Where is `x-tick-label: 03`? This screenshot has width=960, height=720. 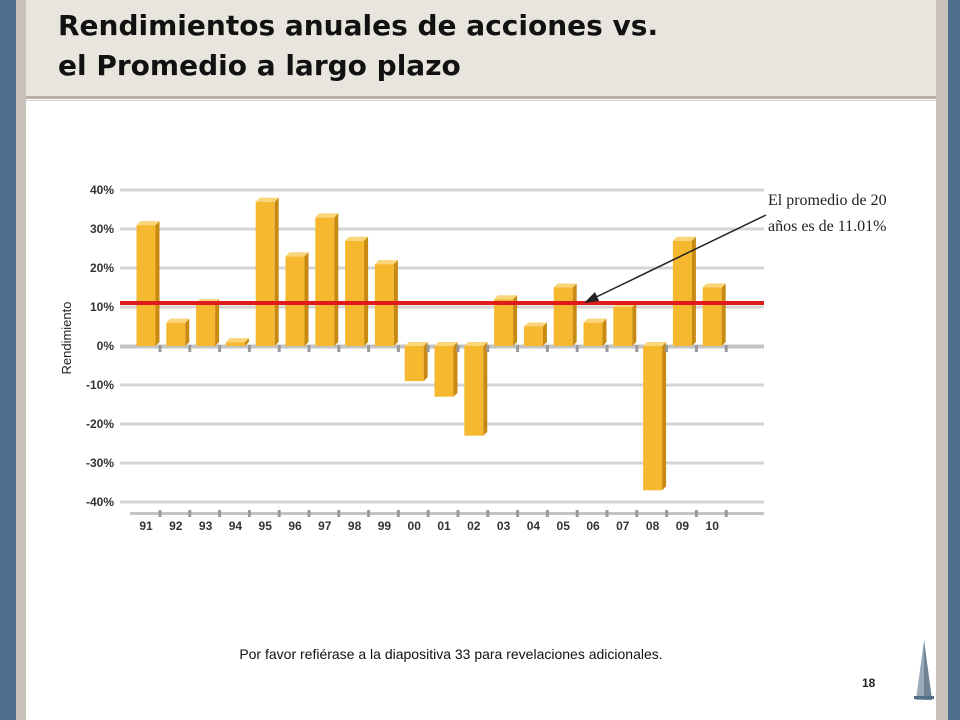
x-tick-label: 03 is located at coordinates (504, 526).